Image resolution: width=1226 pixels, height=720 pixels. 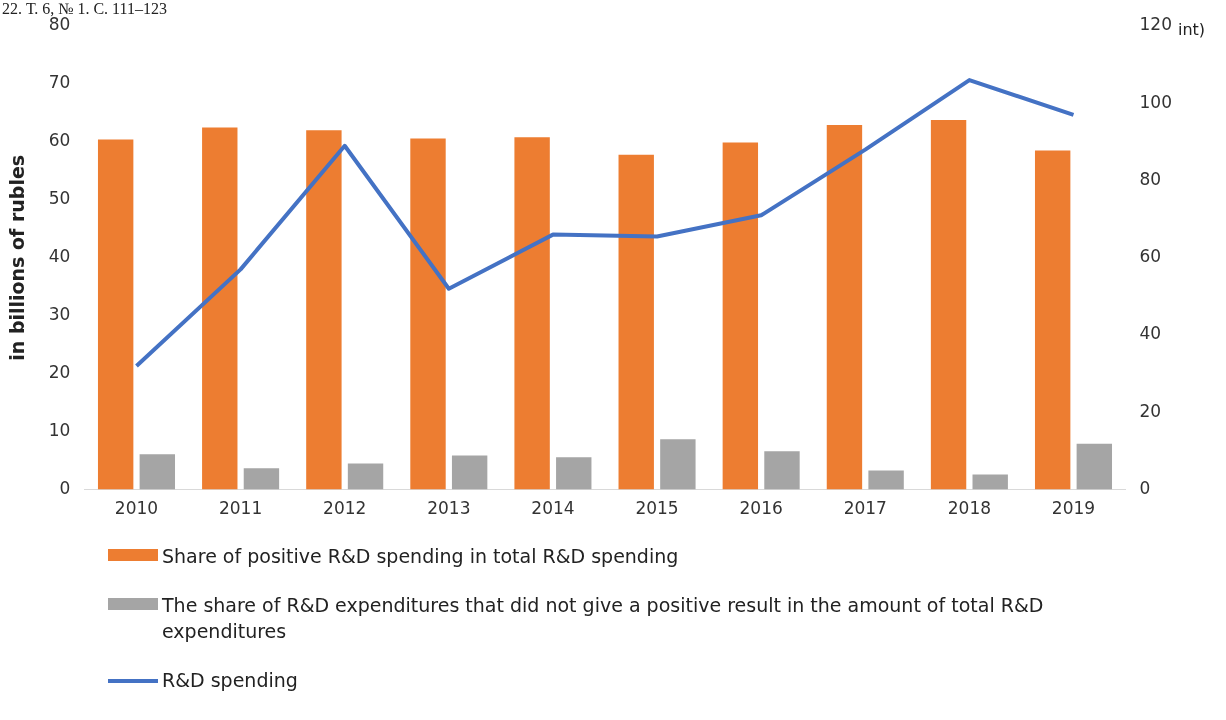 What do you see at coordinates (1150, 333) in the screenshot?
I see `y2-tick-label: 40` at bounding box center [1150, 333].